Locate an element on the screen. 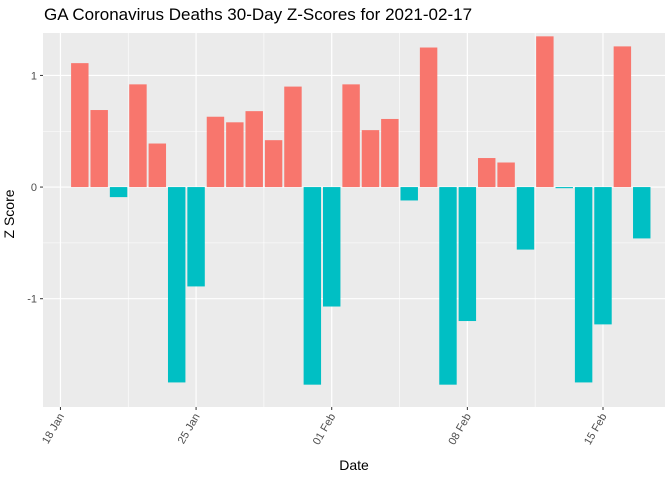  x-tick-label: 15 Feb is located at coordinates (596, 430).